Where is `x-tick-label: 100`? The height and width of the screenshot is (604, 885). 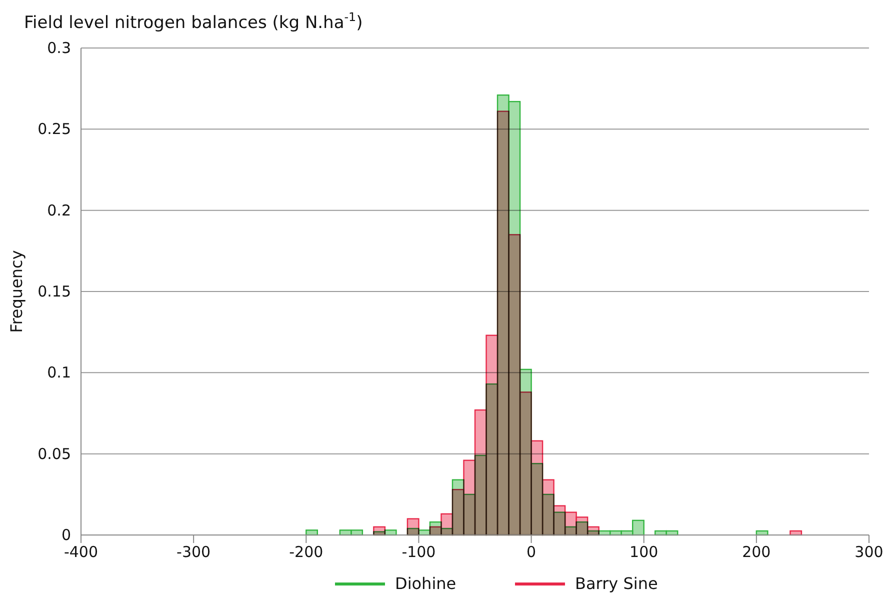 x-tick-label: 100 is located at coordinates (644, 552).